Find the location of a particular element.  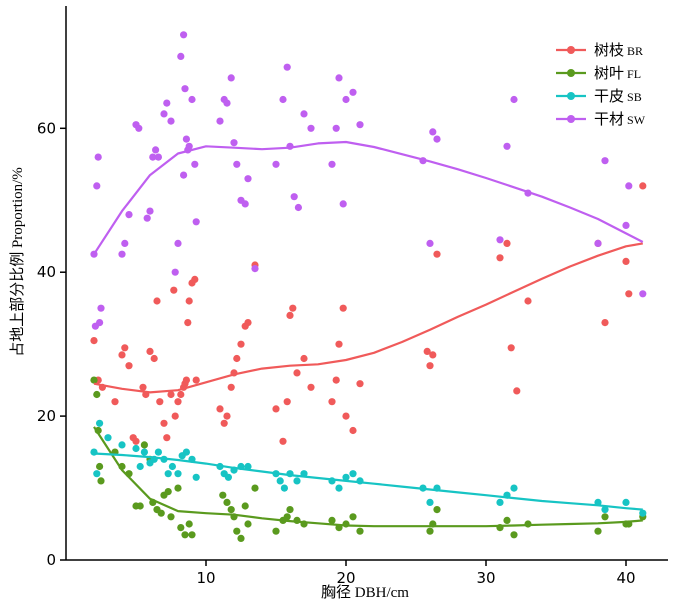

legend-label: 树叶 FL is located at coordinates (617, 73).